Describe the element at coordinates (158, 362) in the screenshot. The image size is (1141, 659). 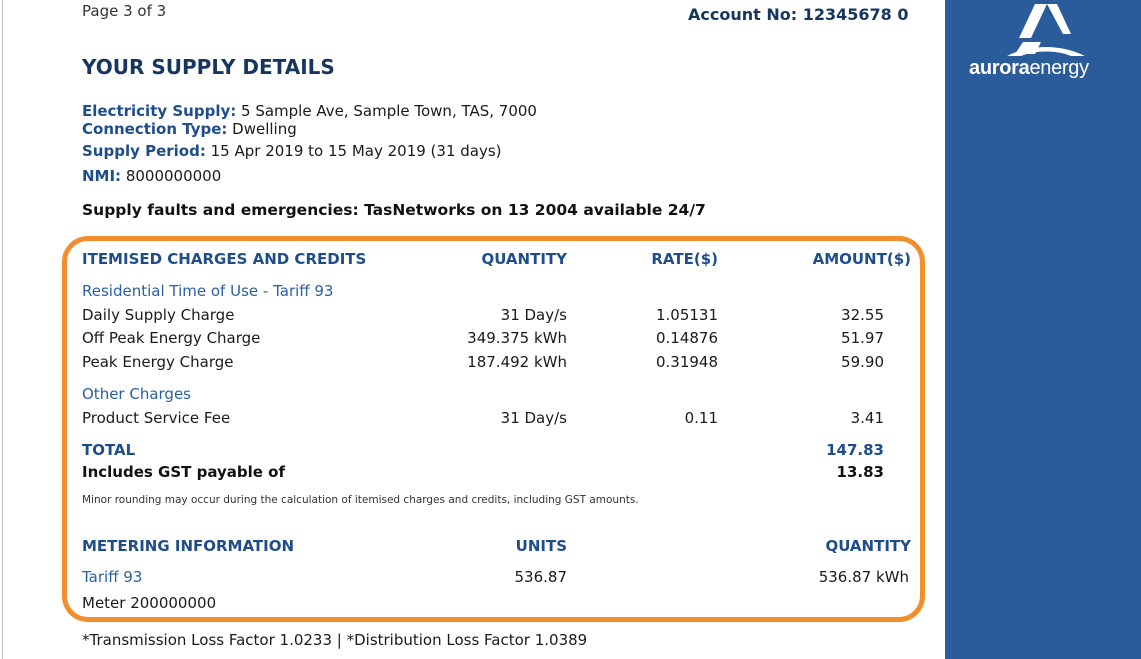
I see `charge-row-label: Peak Energy Charge` at that location.